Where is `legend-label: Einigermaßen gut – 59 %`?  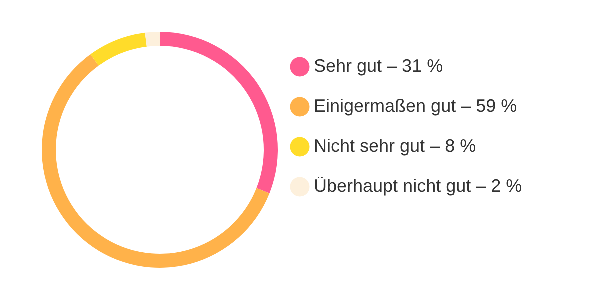 legend-label: Einigermaßen gut – 59 % is located at coordinates (416, 106).